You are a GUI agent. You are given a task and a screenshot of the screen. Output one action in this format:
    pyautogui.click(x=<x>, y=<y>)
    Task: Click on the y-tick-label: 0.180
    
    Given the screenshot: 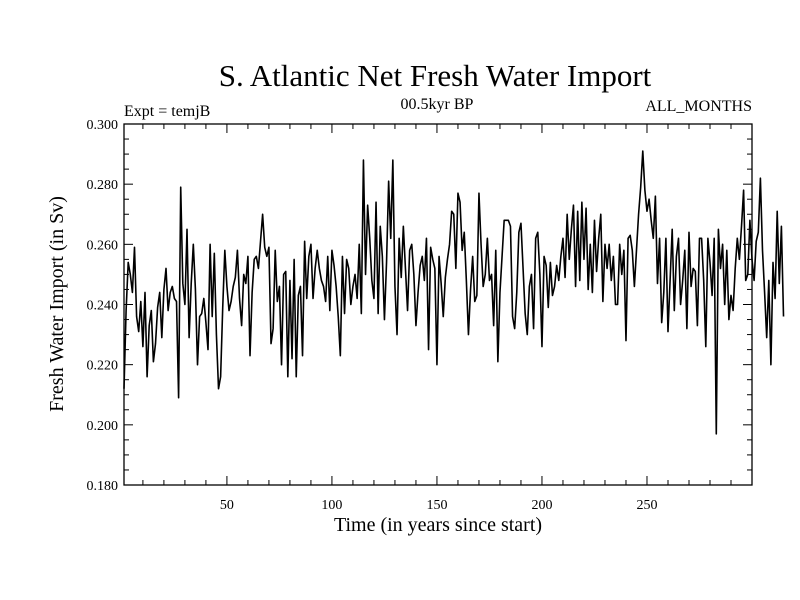 What is the action you would take?
    pyautogui.click(x=103, y=486)
    